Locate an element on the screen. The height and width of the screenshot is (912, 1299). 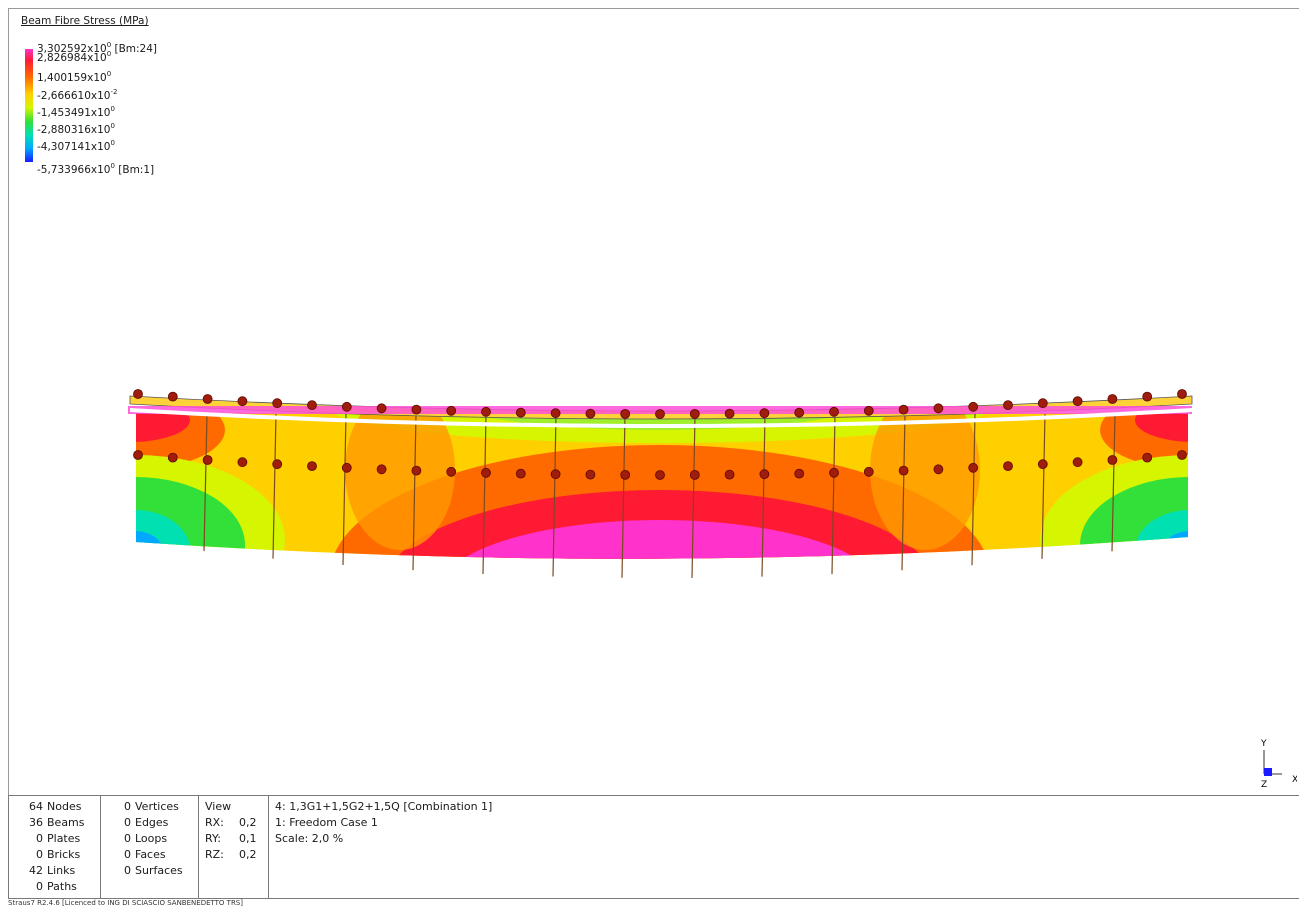
triad-z-label: Z is located at coordinates (1264, 785).